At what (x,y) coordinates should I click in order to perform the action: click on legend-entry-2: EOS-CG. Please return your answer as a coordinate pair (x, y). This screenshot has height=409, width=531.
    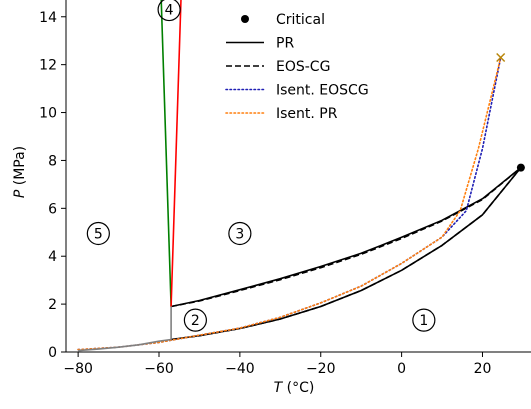
    Looking at the image, I should click on (278, 67).